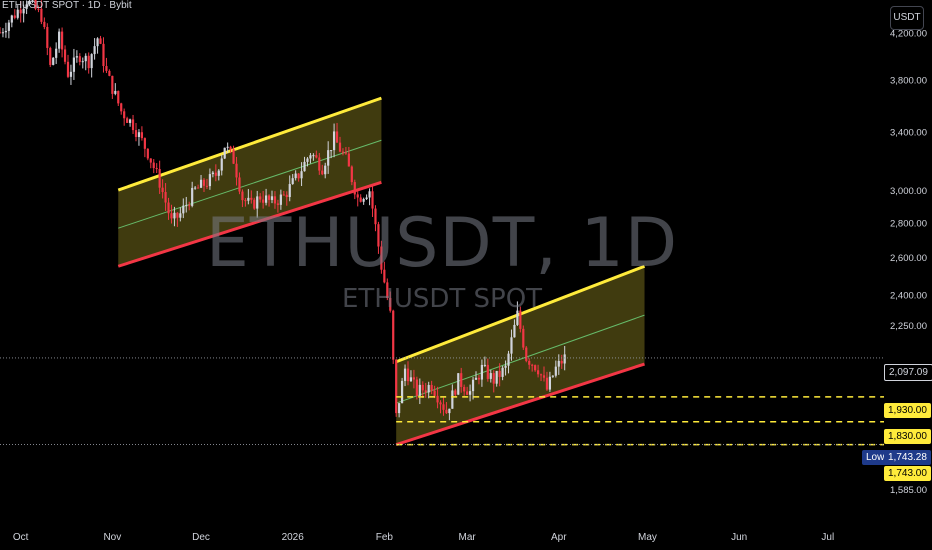 This screenshot has width=932, height=550. I want to click on currency-button: USDT, so click(907, 18).